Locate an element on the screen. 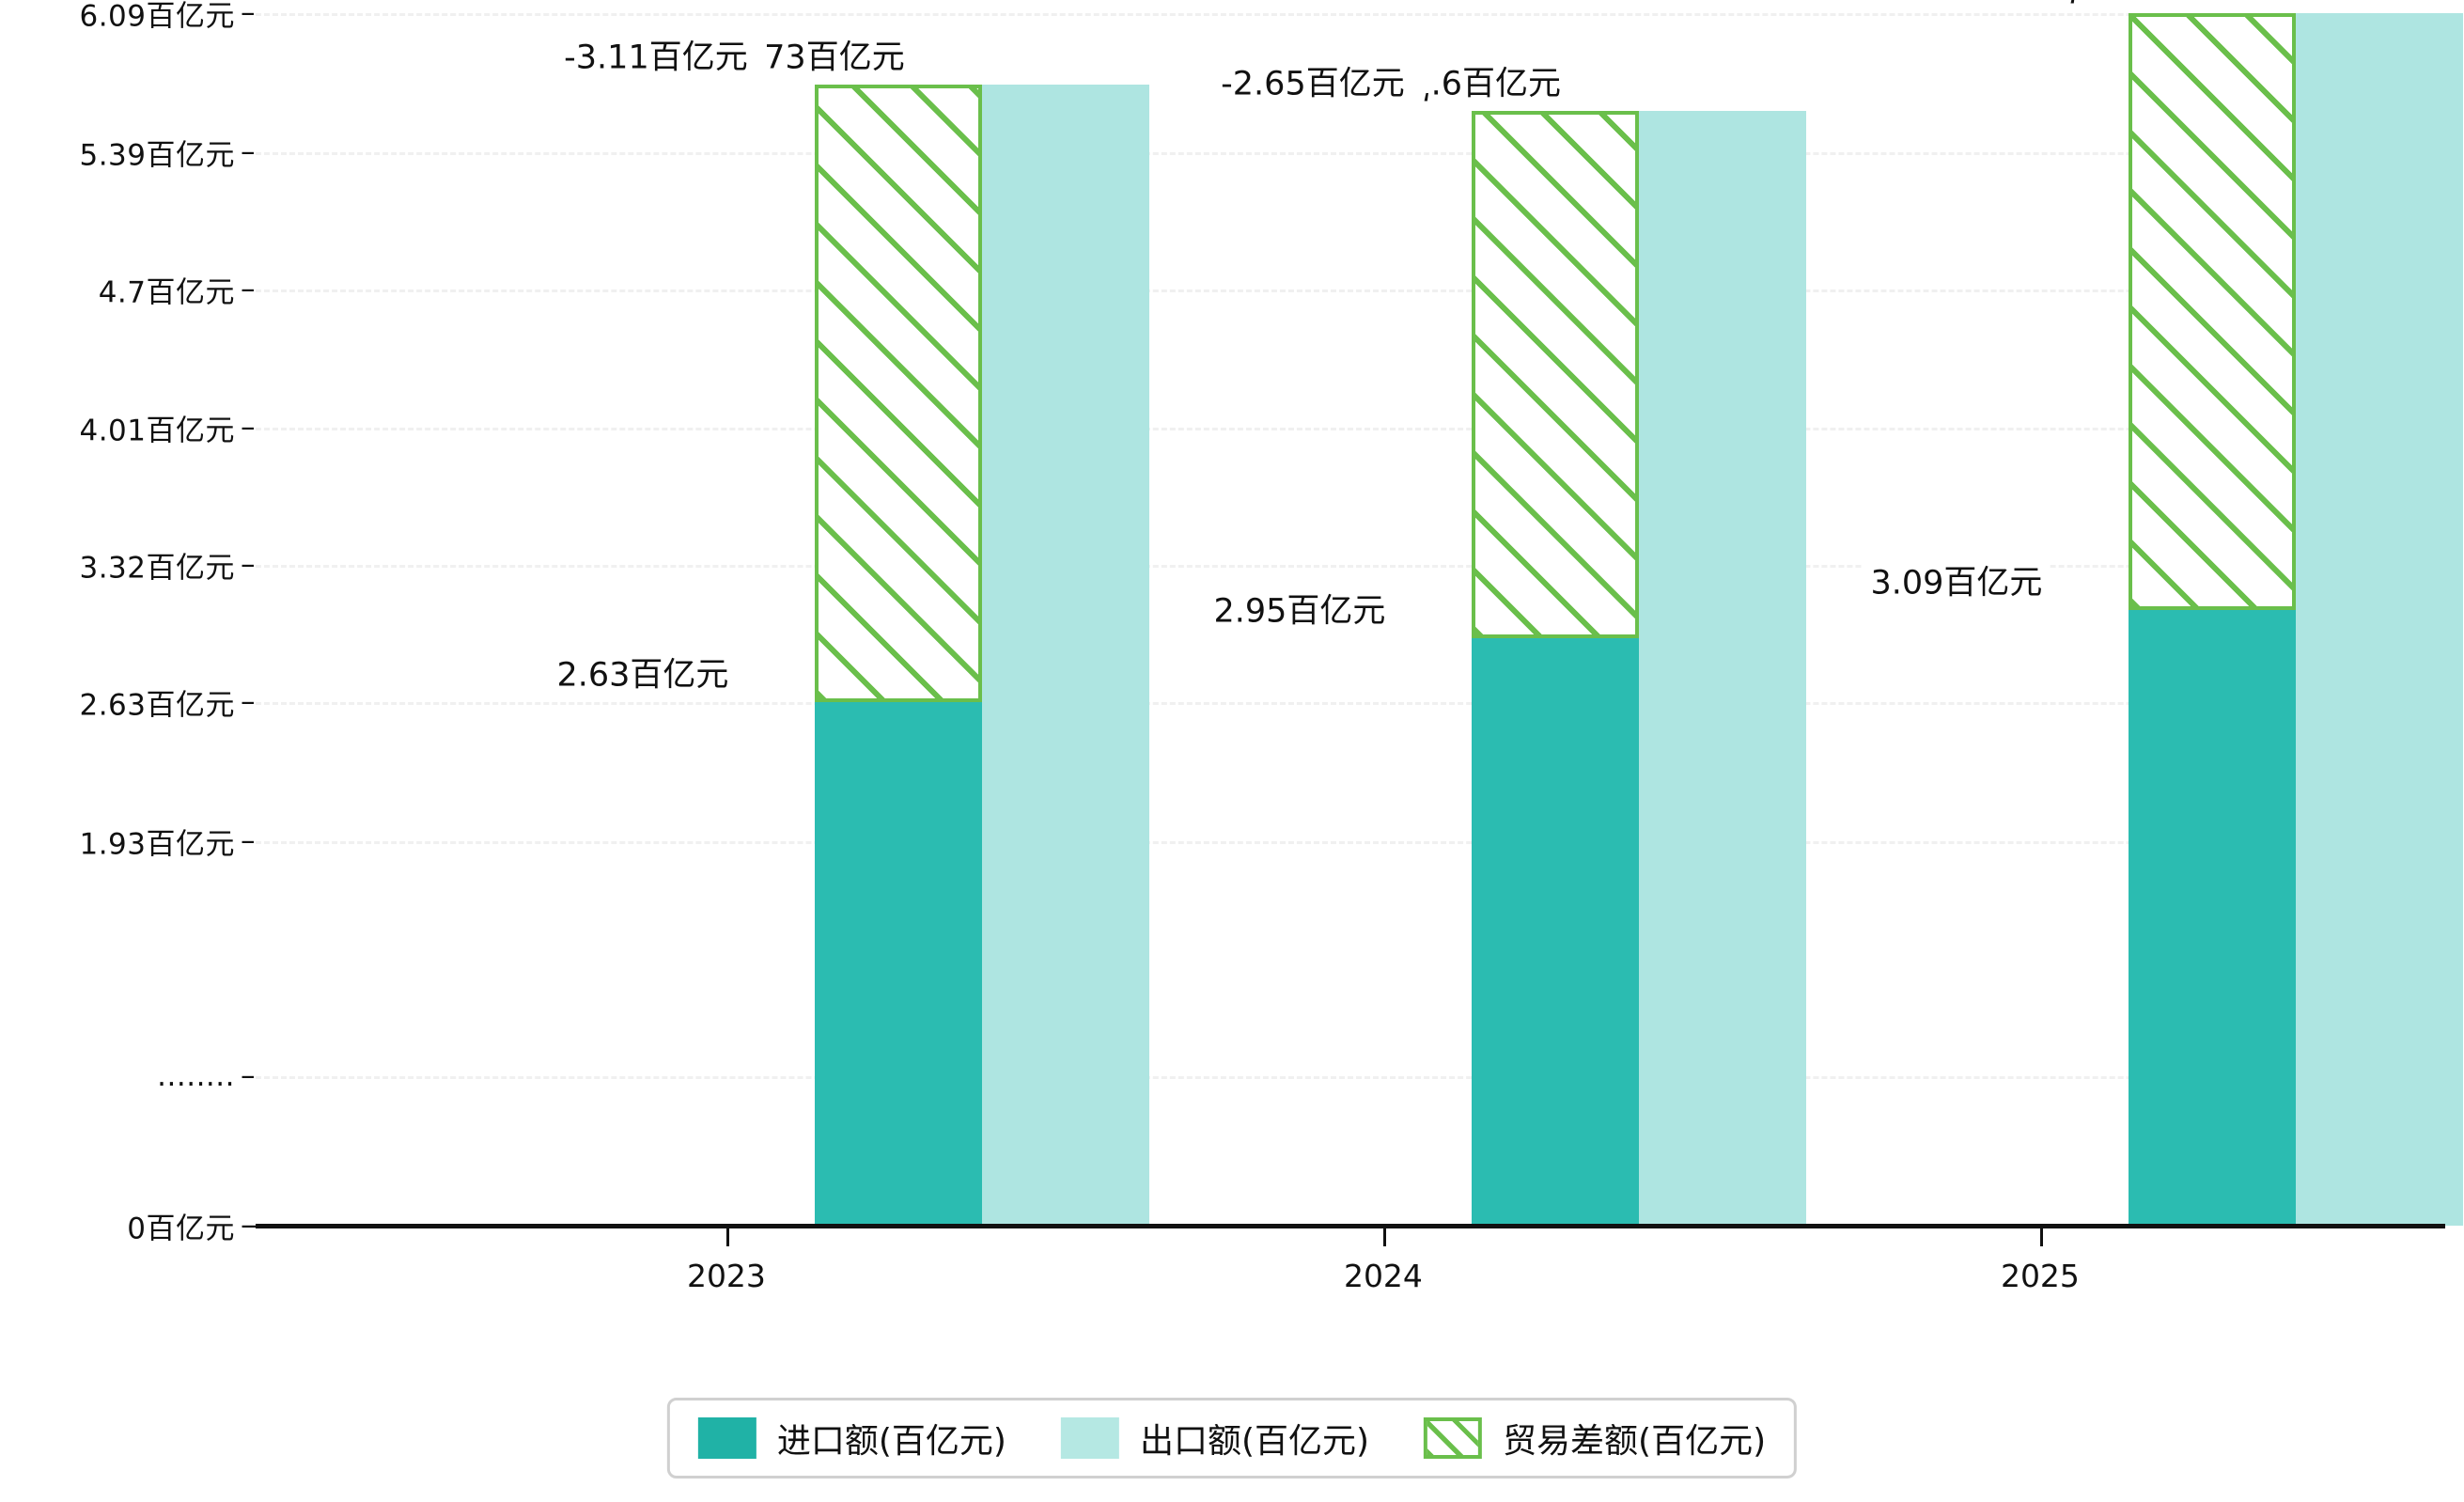 The image size is (2464, 1502). value-label-import-2025: 3.09百亿元 is located at coordinates (1957, 585).